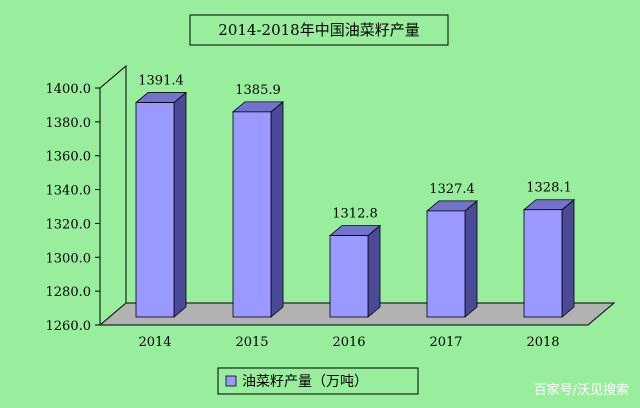  I want to click on back-wall-edge, so click(113, 183).